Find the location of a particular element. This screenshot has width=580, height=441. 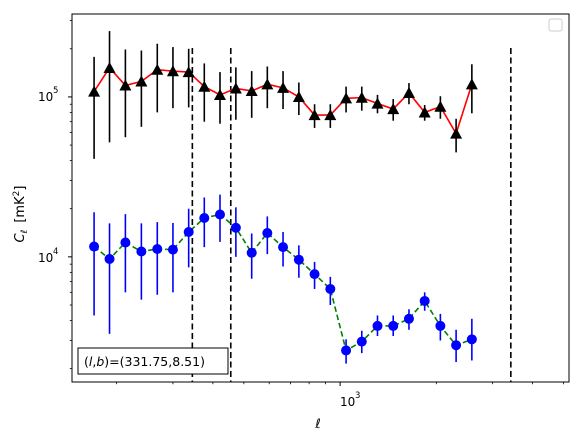

x-tick-label-1e3: 10 3 is located at coordinates (350, 400).